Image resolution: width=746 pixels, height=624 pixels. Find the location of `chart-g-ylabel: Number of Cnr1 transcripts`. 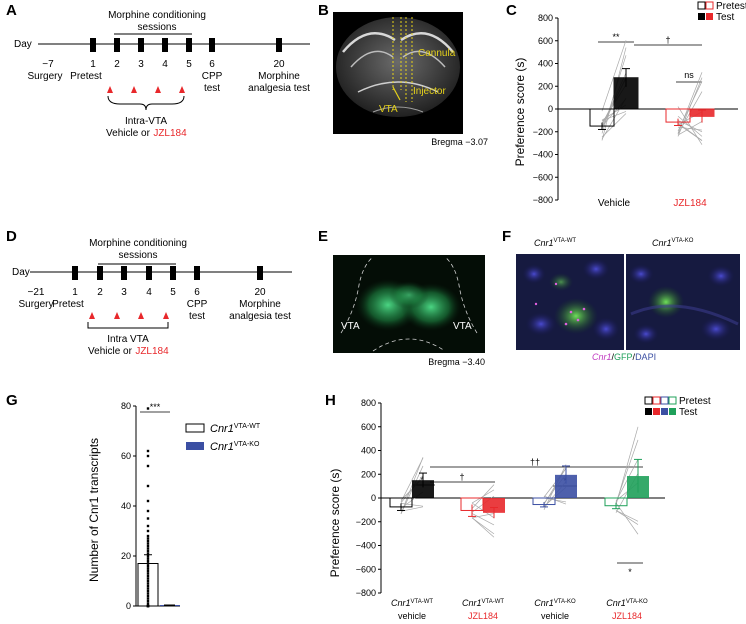

chart-g-ylabel: Number of Cnr1 transcripts is located at coordinates (94, 510).